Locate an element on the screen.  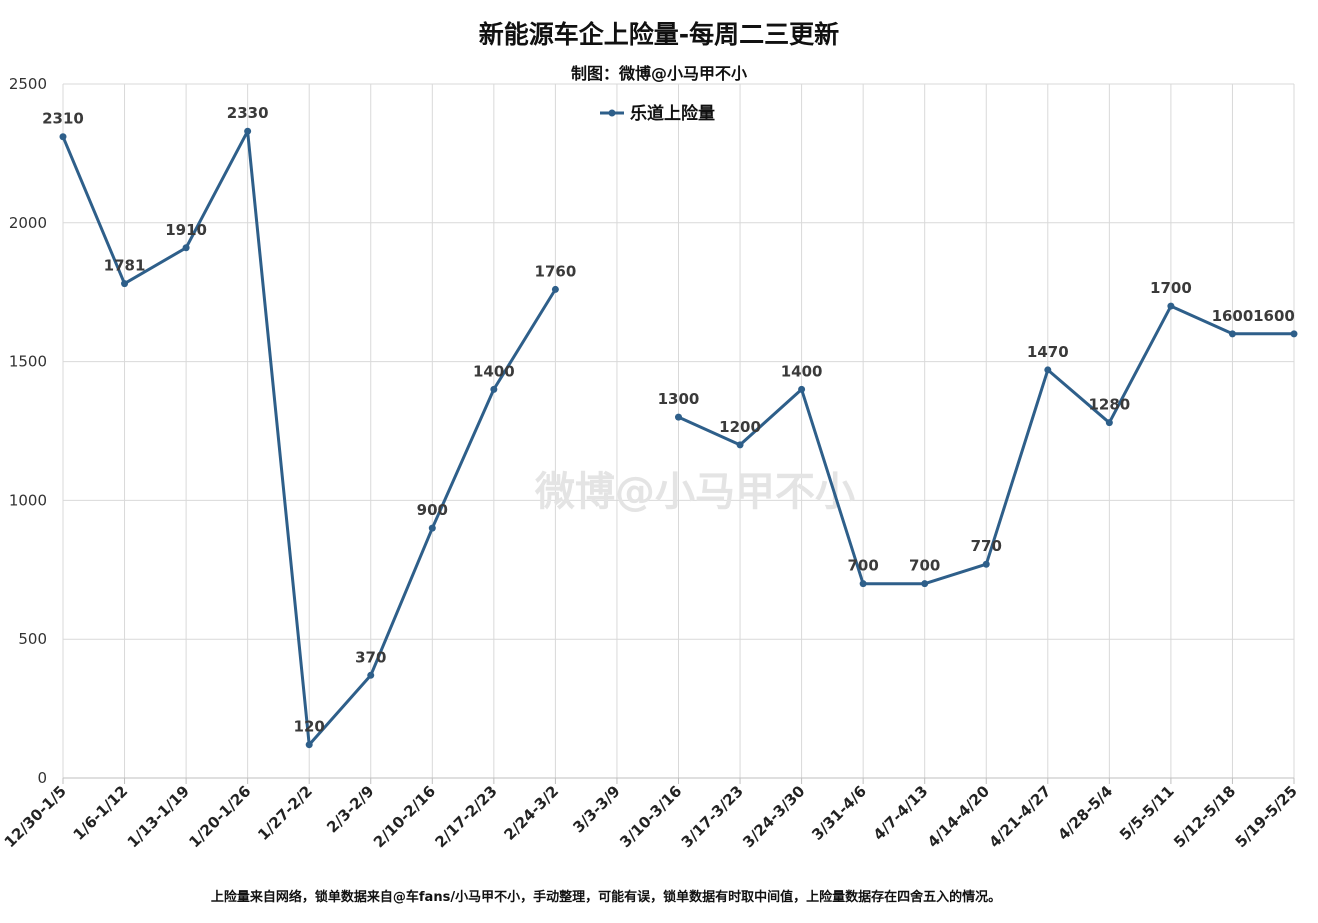
x-tick-label: 2/17-2/23 is located at coordinates (466, 816).